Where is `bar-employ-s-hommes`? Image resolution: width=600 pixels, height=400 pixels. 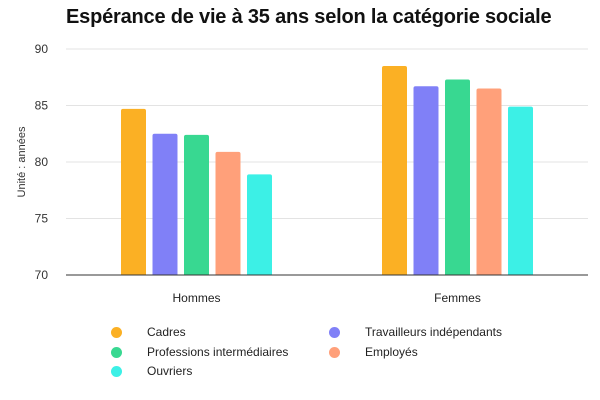 bar-employ-s-hommes is located at coordinates (228, 213).